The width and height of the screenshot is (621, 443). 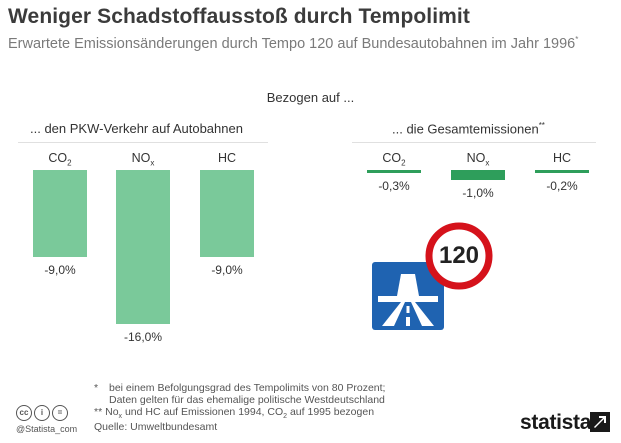 I want to click on right-bar-hc, so click(x=562, y=171).